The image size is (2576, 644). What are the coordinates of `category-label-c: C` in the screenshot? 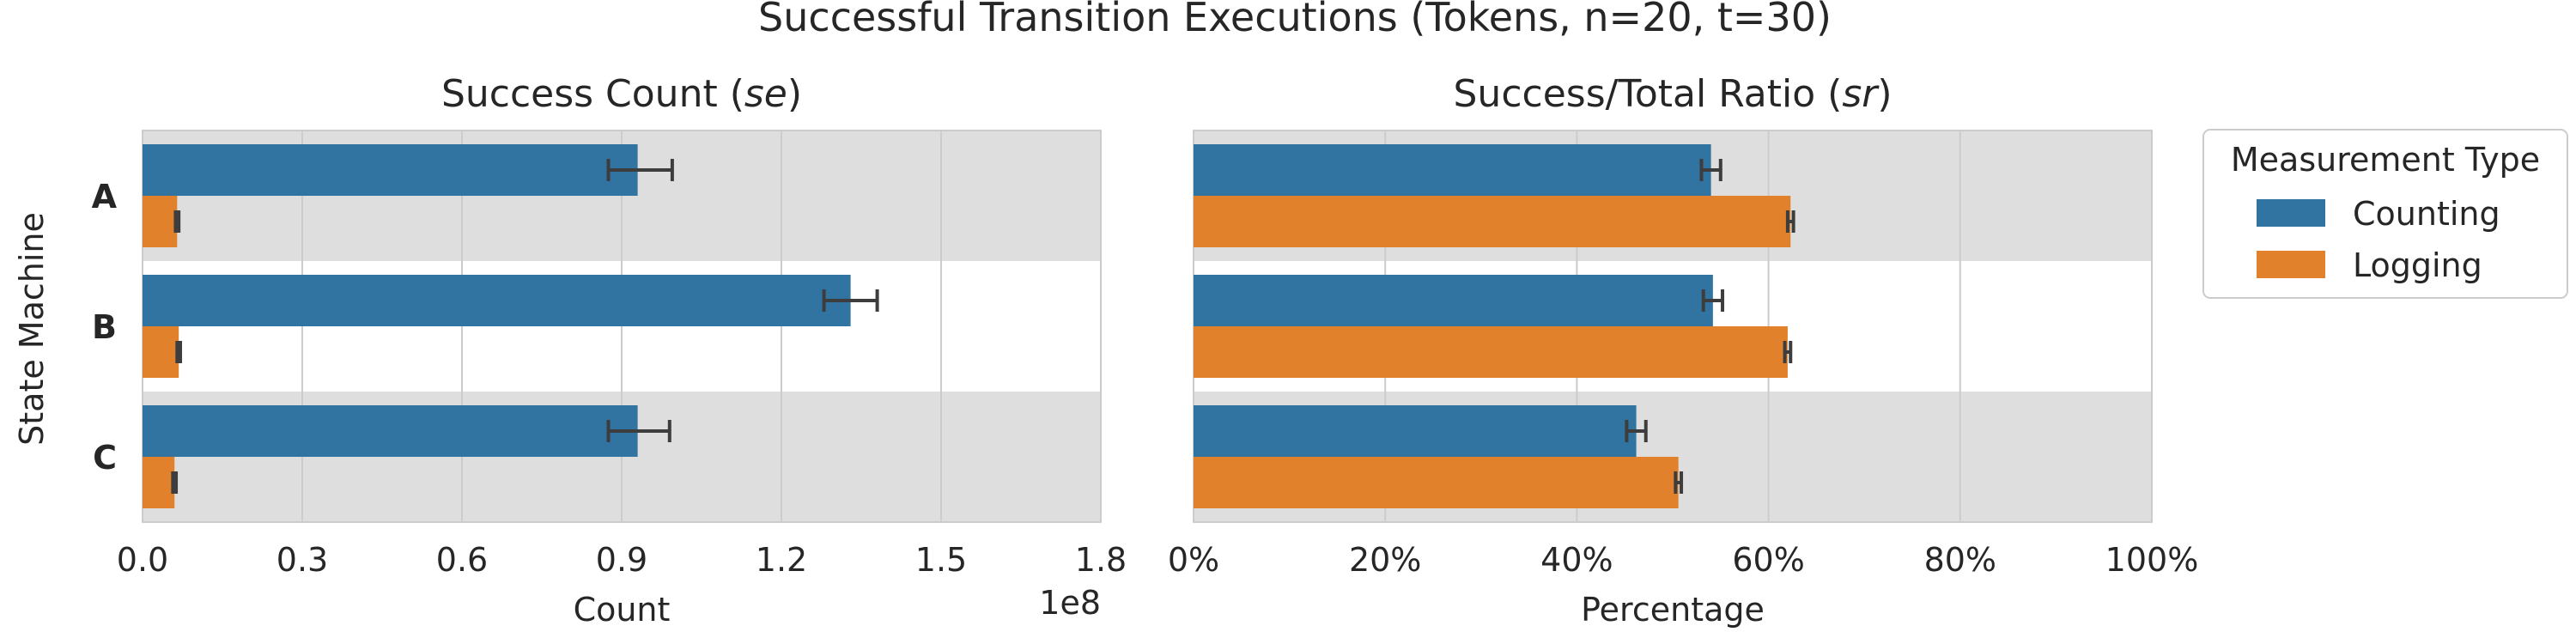 It's located at (105, 458).